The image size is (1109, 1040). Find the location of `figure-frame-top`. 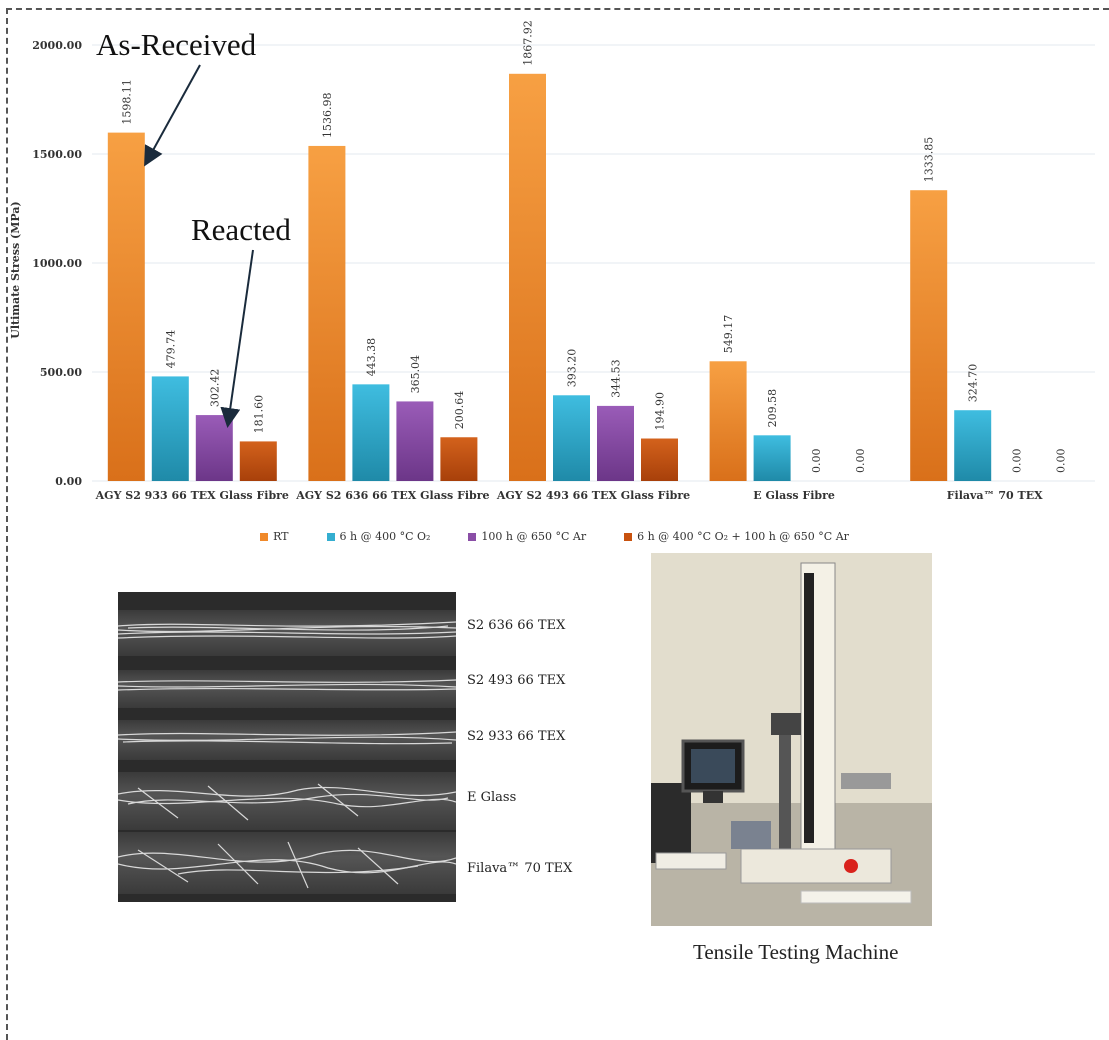

figure-frame-top is located at coordinates (557, 9).